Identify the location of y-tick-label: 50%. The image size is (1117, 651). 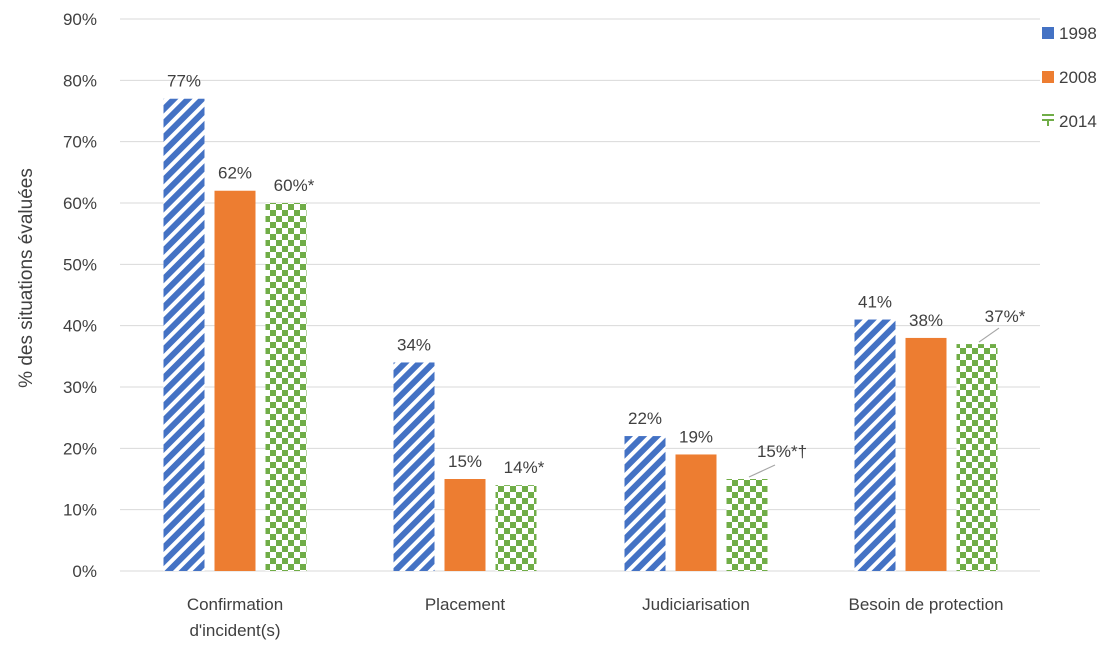
(80, 264).